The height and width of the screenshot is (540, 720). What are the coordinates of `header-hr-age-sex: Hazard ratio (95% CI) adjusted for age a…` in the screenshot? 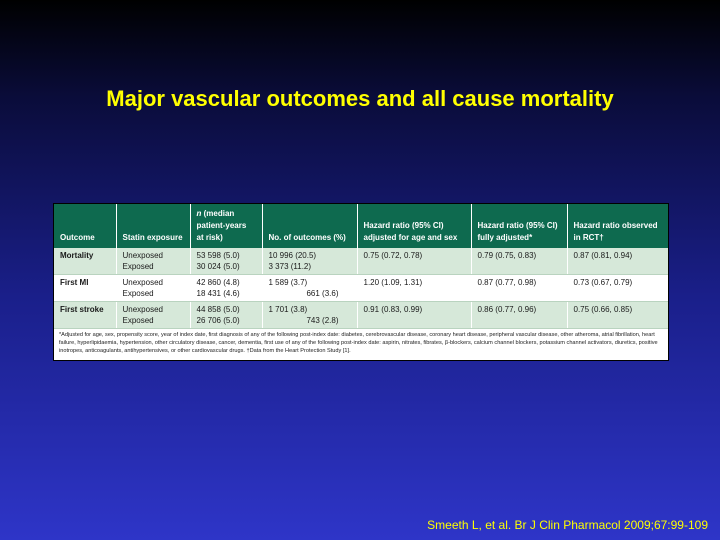 It's located at (414, 226).